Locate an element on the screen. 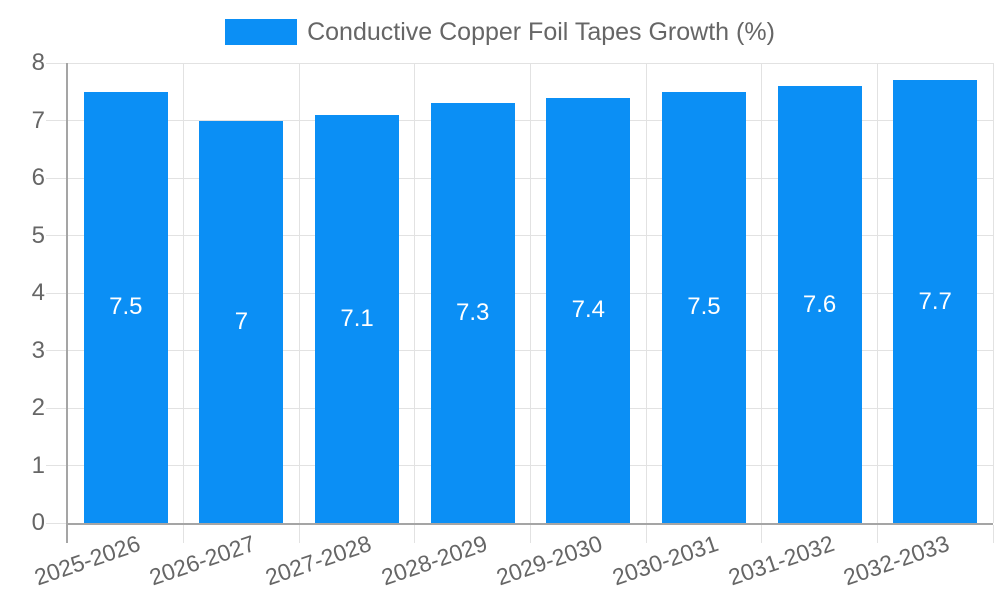 Image resolution: width=1000 pixels, height=600 pixels. y-axis-tick-label: 6 is located at coordinates (38, 177).